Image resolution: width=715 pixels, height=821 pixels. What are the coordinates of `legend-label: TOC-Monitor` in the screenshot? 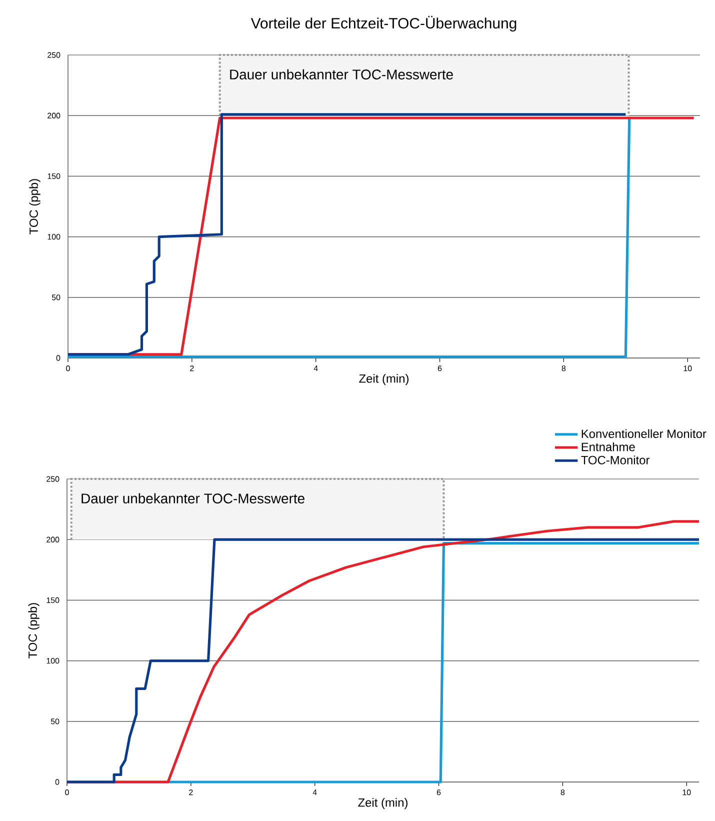 It's located at (615, 460).